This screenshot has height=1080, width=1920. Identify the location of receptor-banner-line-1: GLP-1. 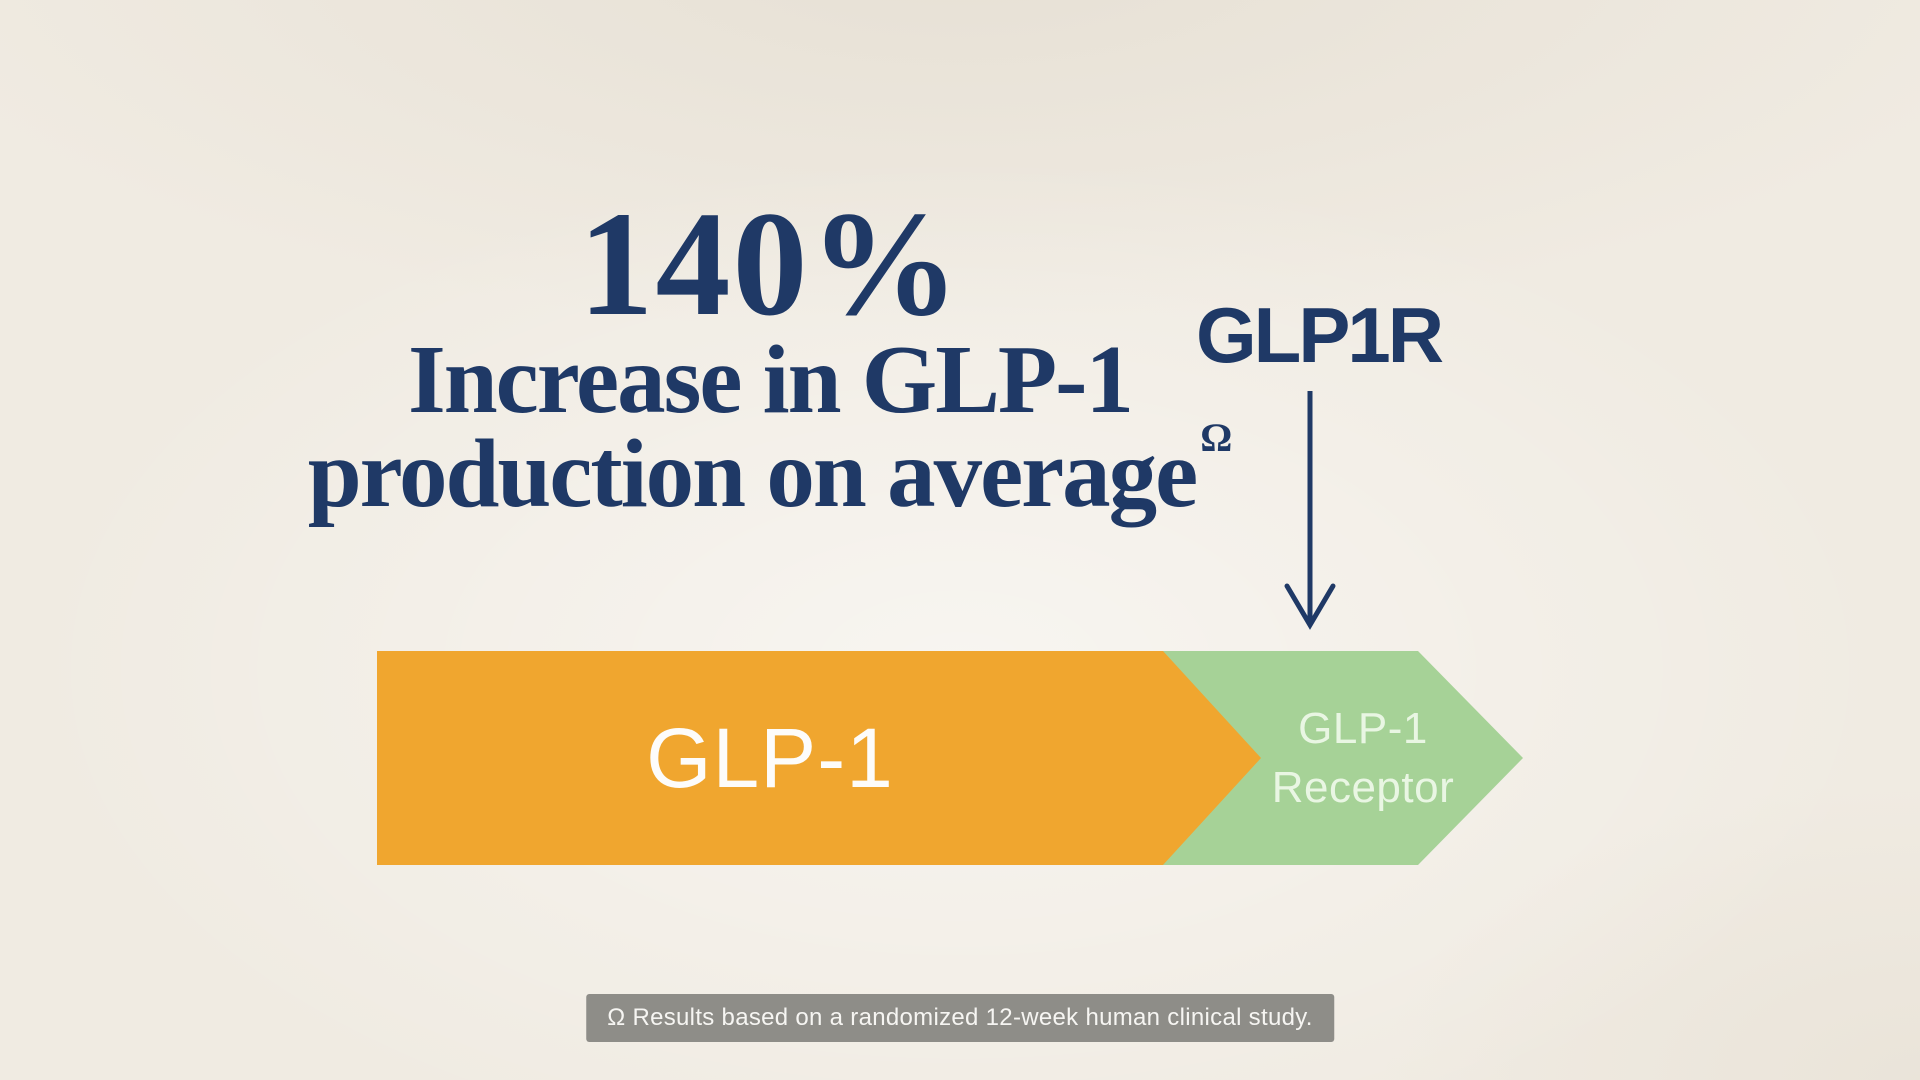
(1363, 729).